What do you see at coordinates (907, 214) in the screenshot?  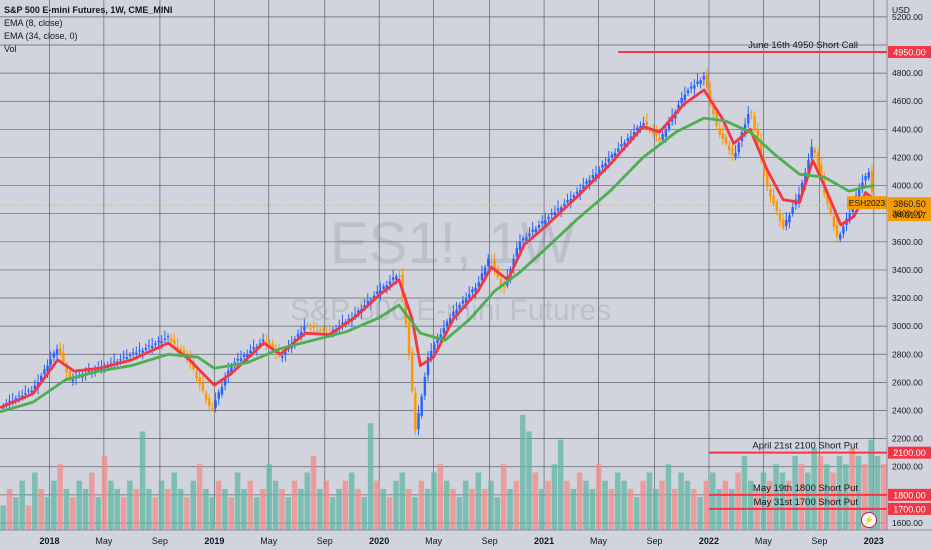 I see `y-tick-label: 3800.00` at bounding box center [907, 214].